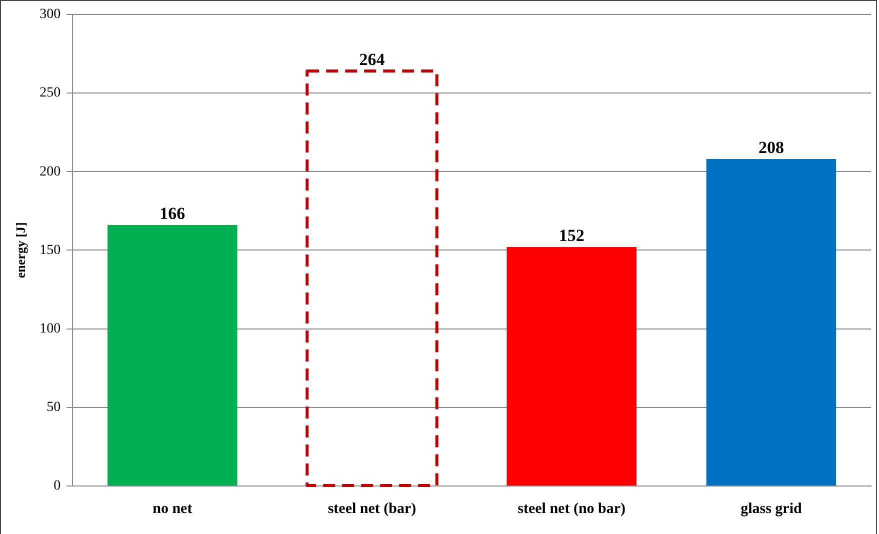 The width and height of the screenshot is (879, 534). Describe the element at coordinates (50, 328) in the screenshot. I see `y-tick-label: 100` at that location.